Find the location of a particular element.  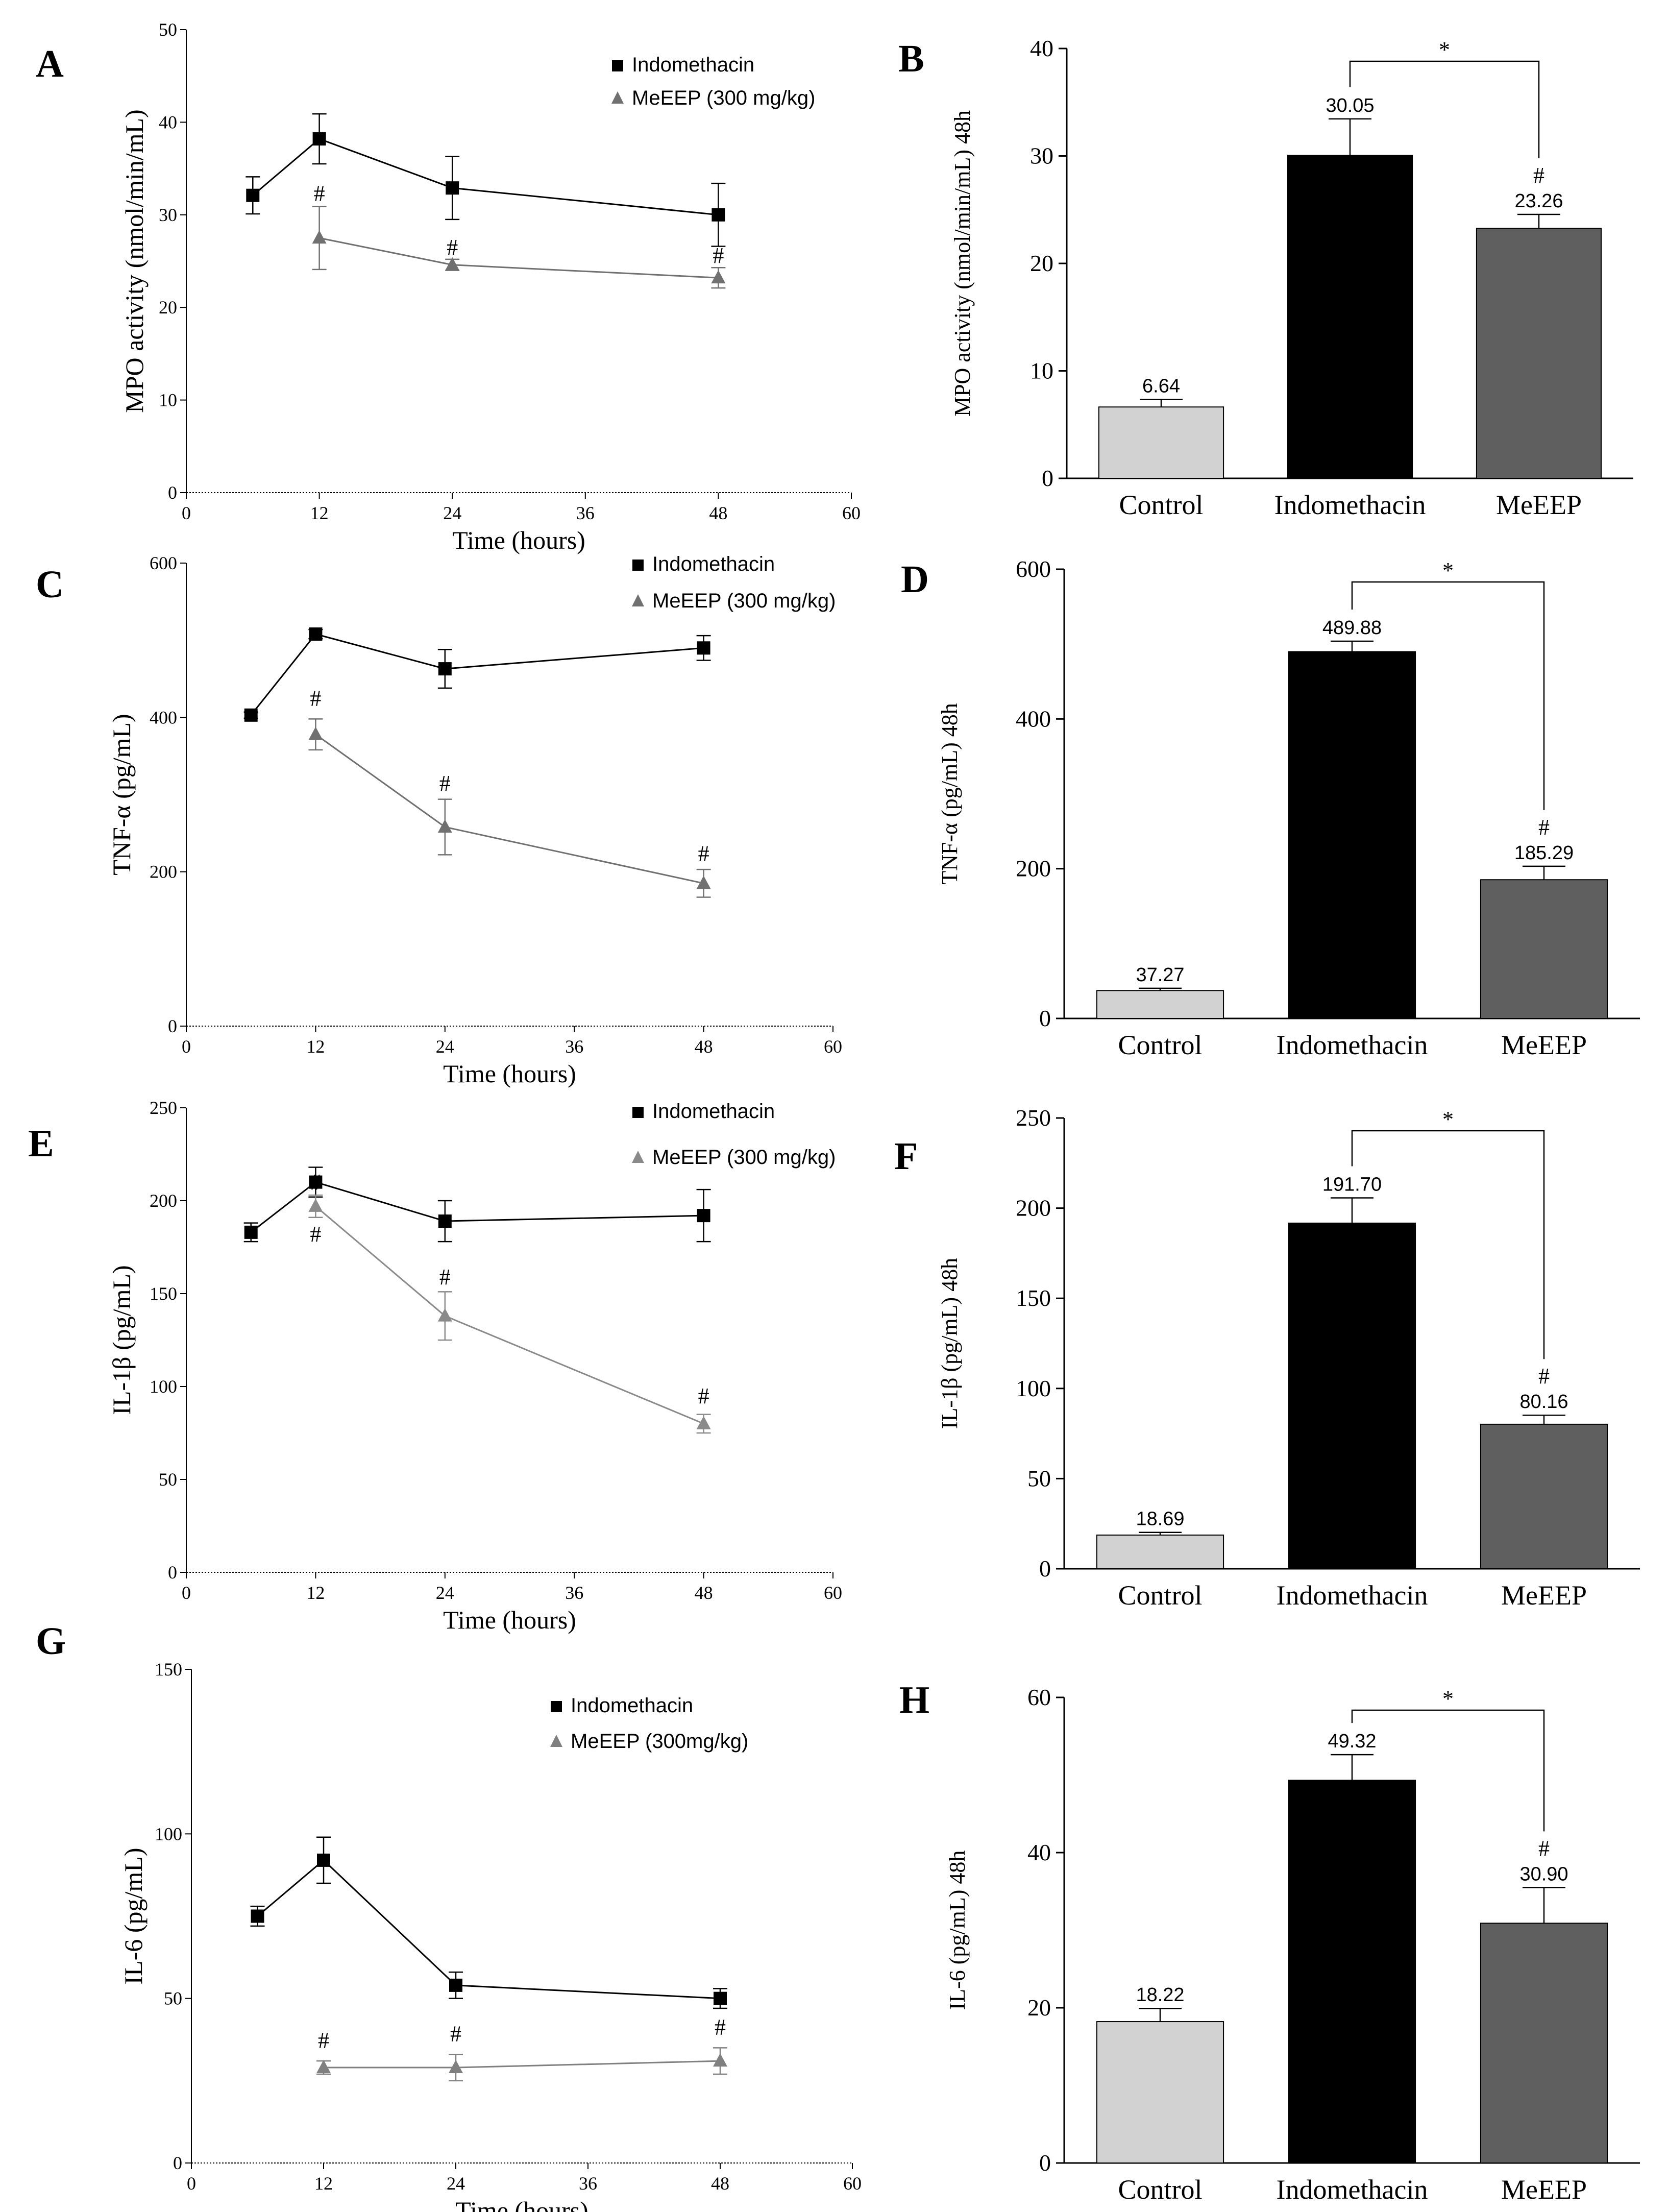

y-tick-label: 600 is located at coordinates (163, 563).